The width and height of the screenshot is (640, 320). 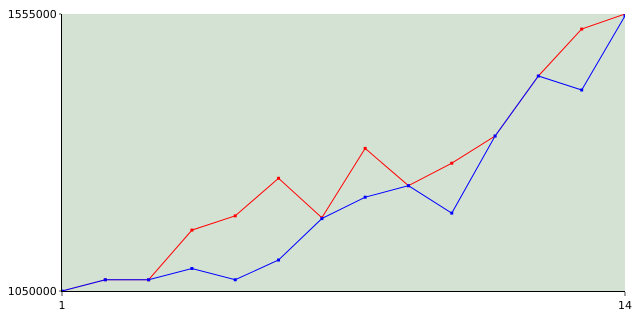 What do you see at coordinates (625, 305) in the screenshot?
I see `x-tick-label: 14` at bounding box center [625, 305].